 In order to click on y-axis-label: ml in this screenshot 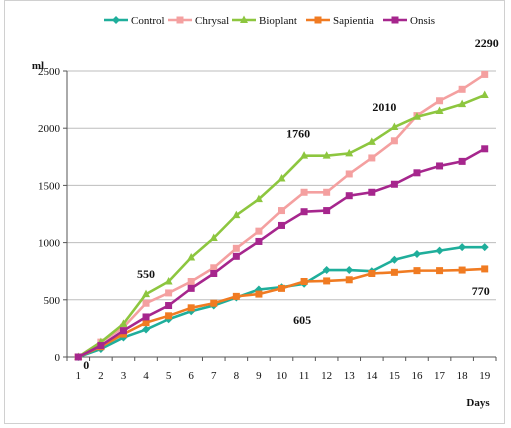, I will do `click(38, 66)`.